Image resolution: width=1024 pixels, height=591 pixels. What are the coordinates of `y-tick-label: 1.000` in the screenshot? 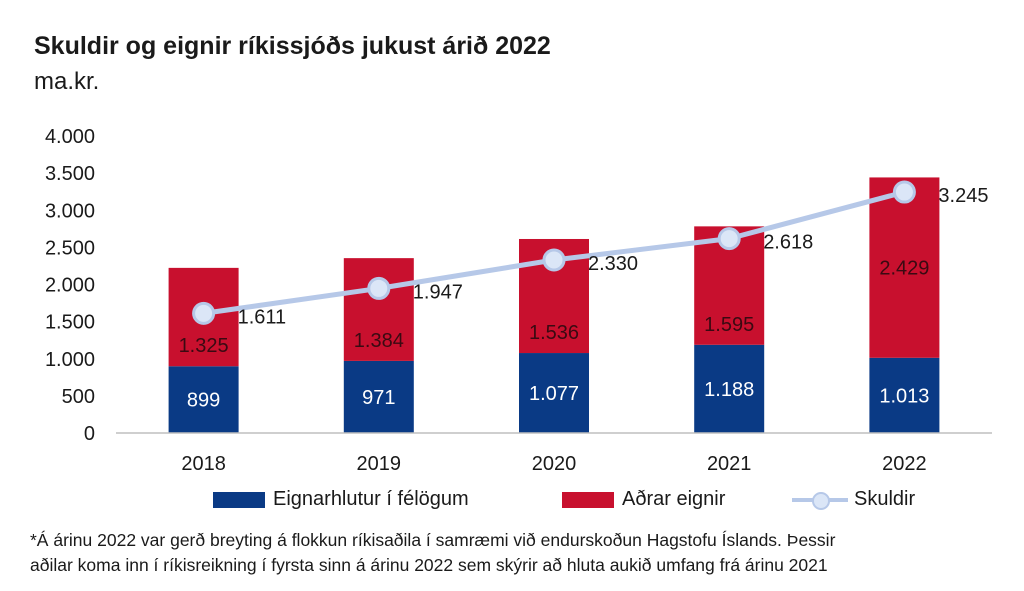 It's located at (70, 360).